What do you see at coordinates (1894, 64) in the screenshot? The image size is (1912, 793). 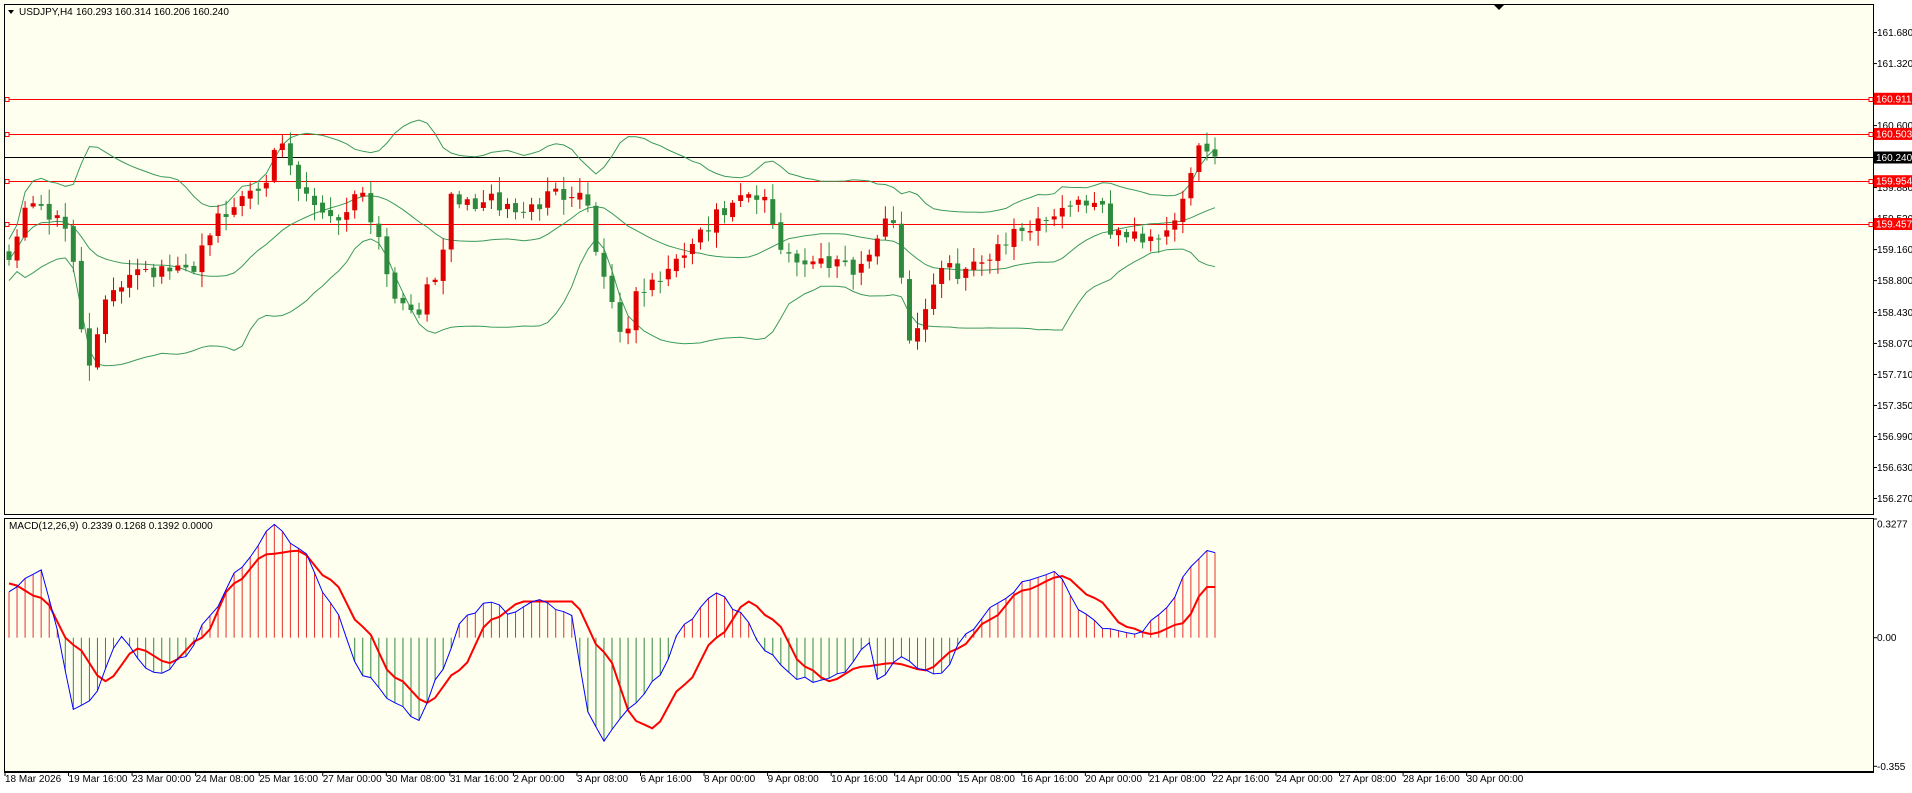 I see `price-tick-label: 161.320` at bounding box center [1894, 64].